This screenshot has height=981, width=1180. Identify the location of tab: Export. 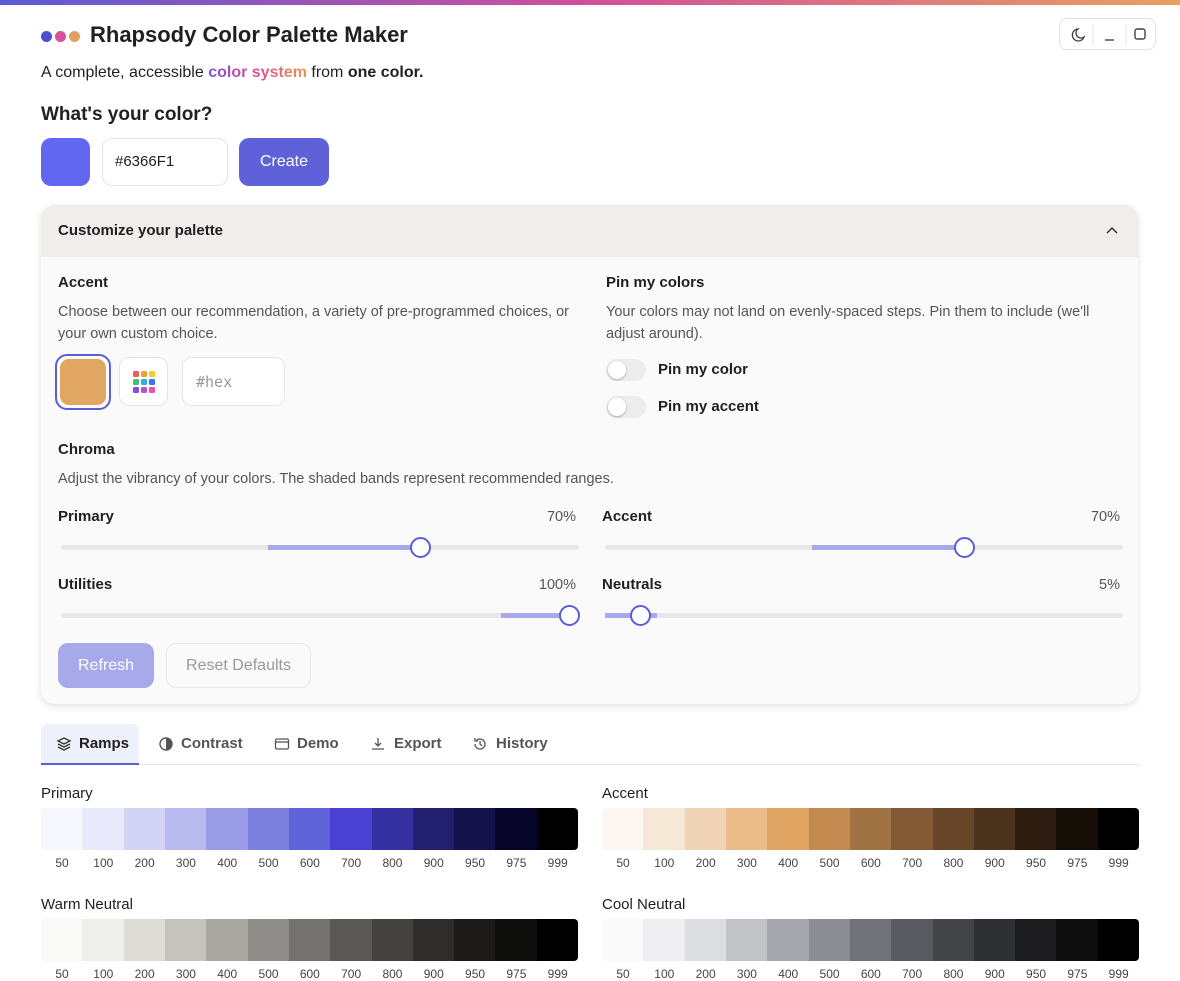
(418, 743).